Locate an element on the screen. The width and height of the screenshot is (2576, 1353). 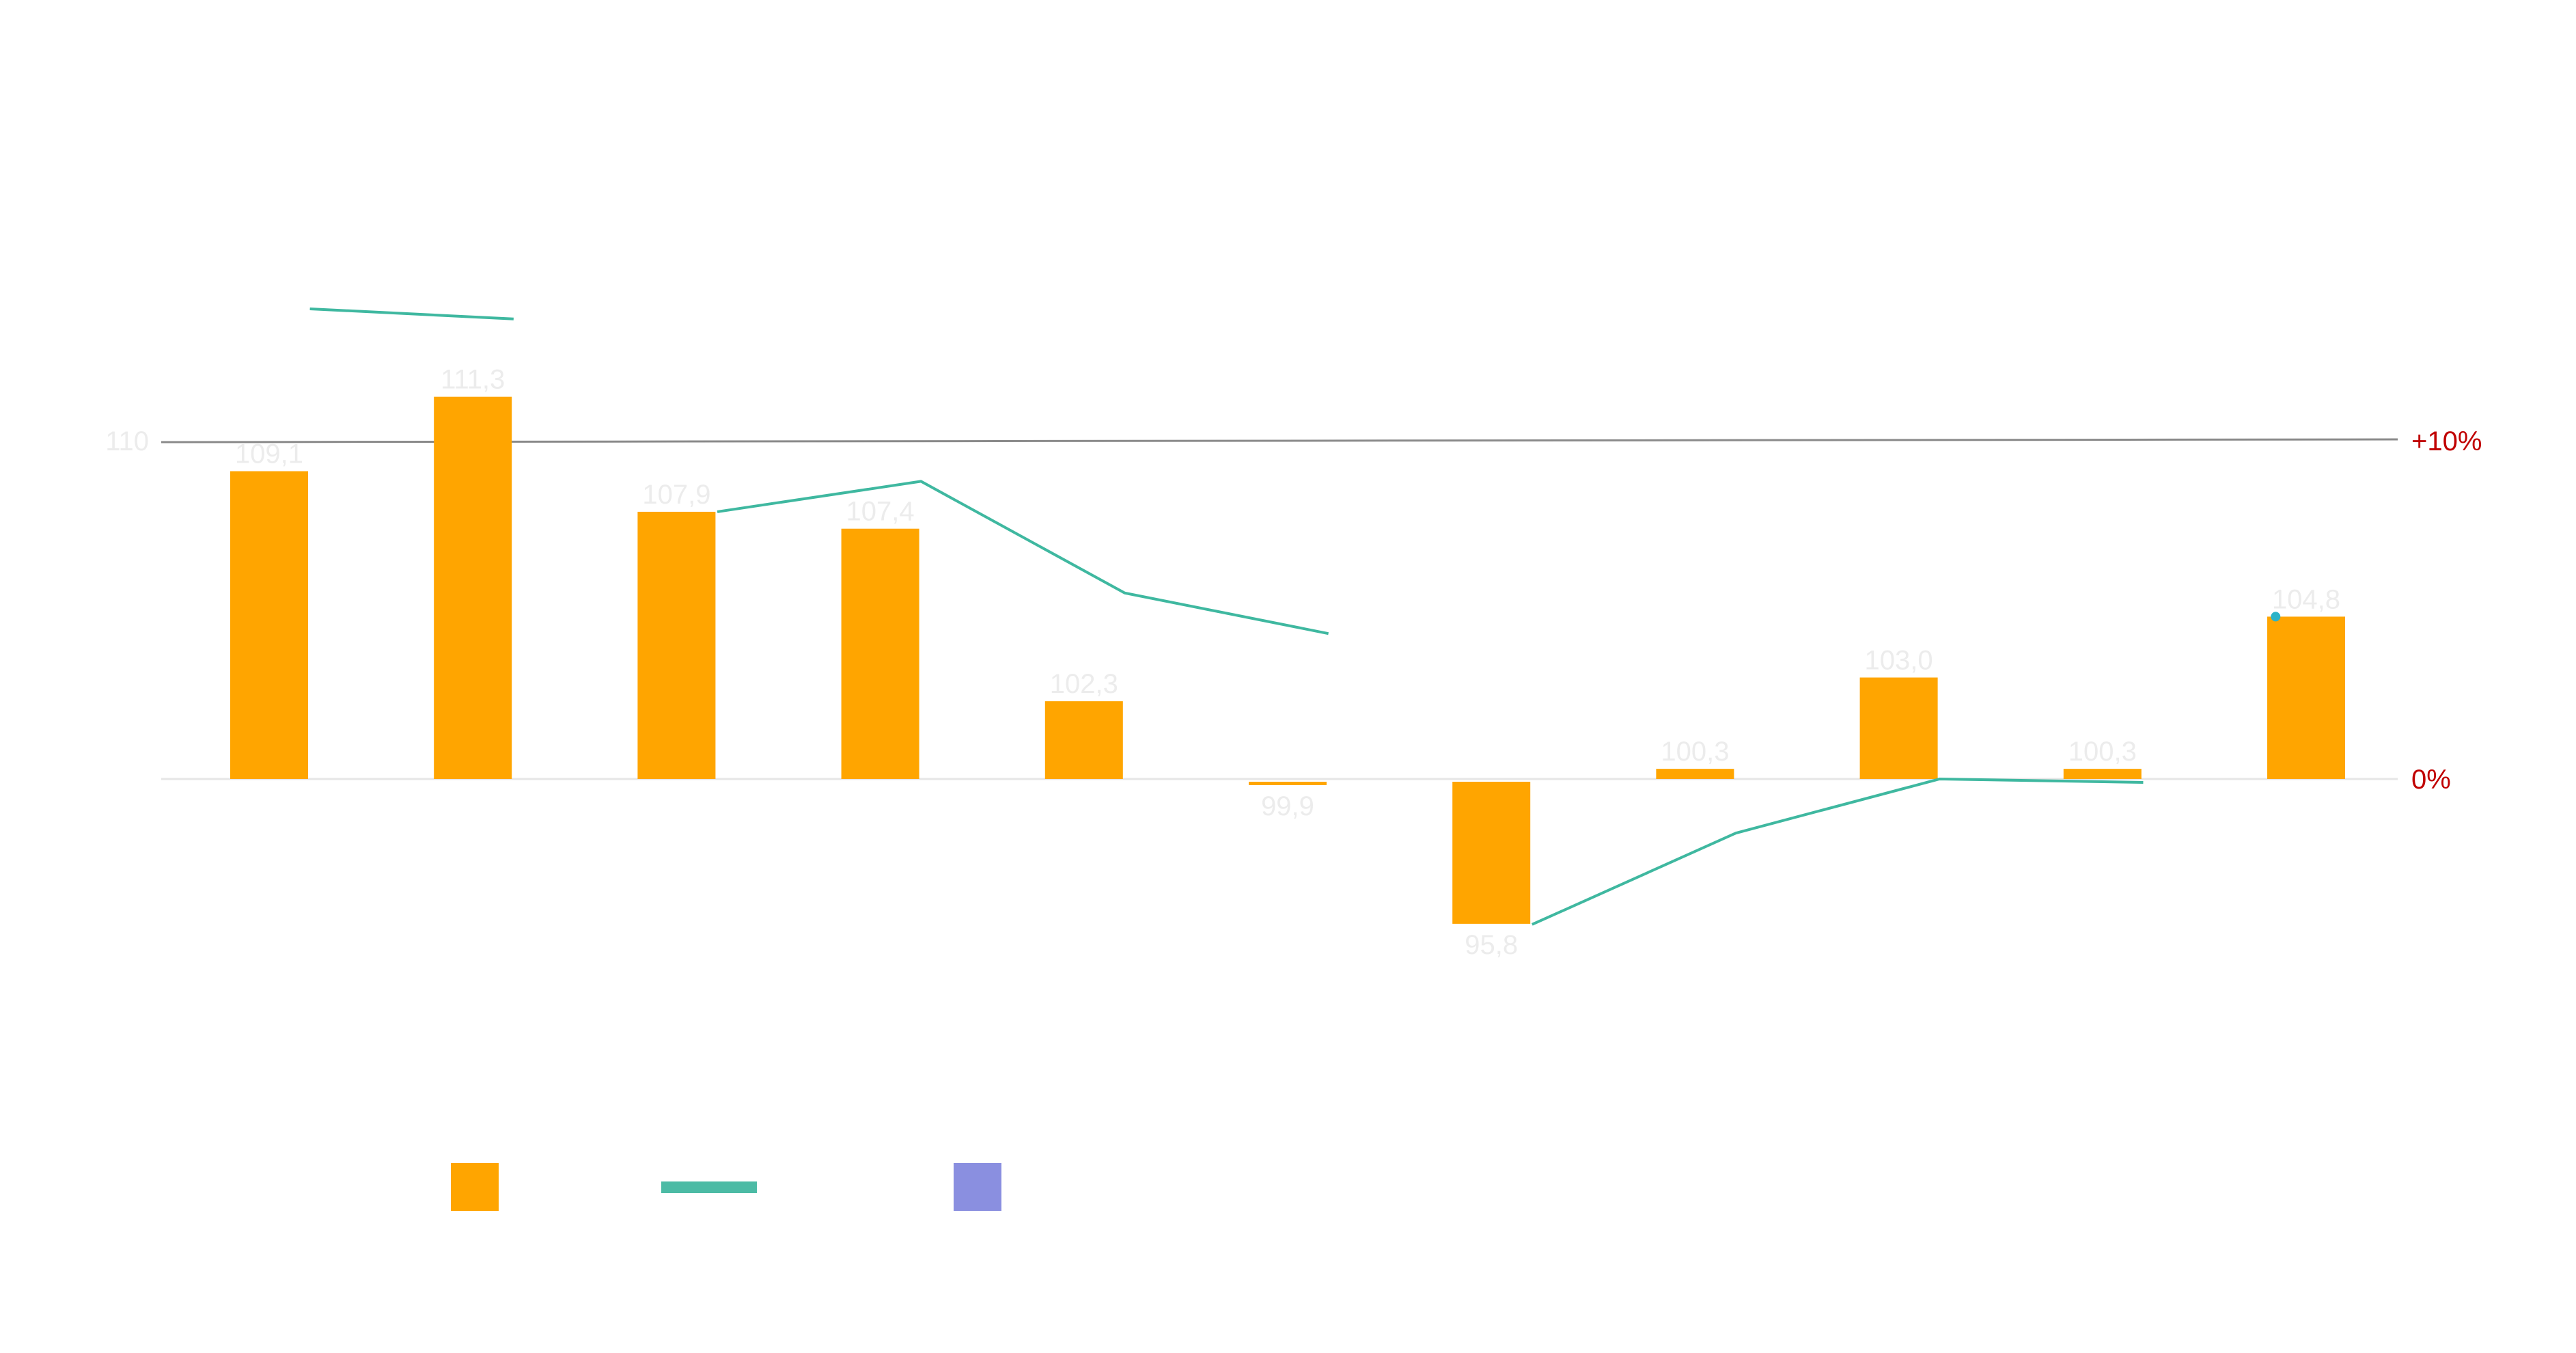
bar-value-label: 103,0 is located at coordinates (1899, 661).